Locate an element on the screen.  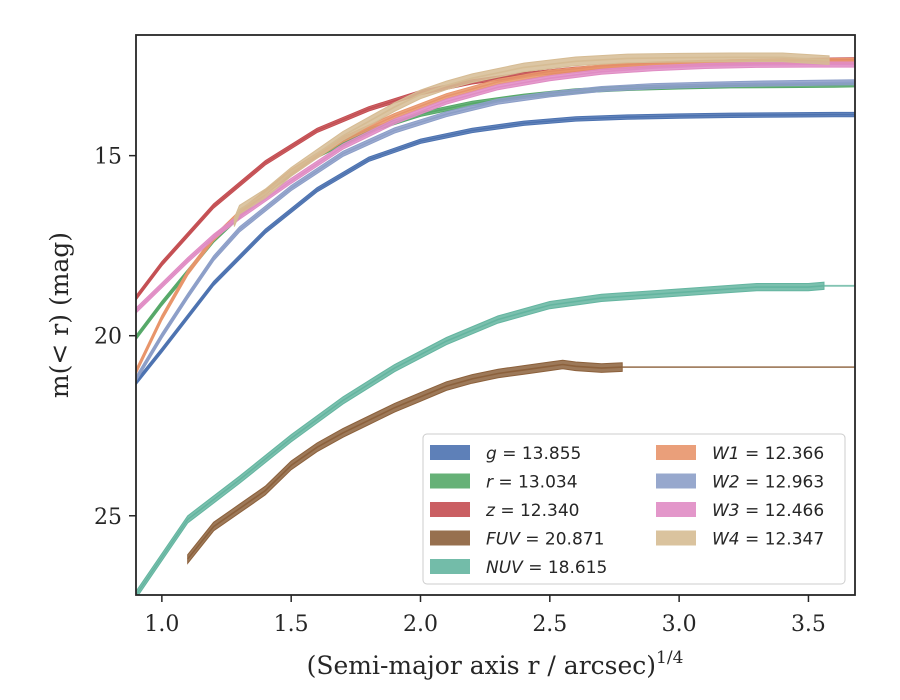
x-tick-label: 1.5 is located at coordinates (291, 624).